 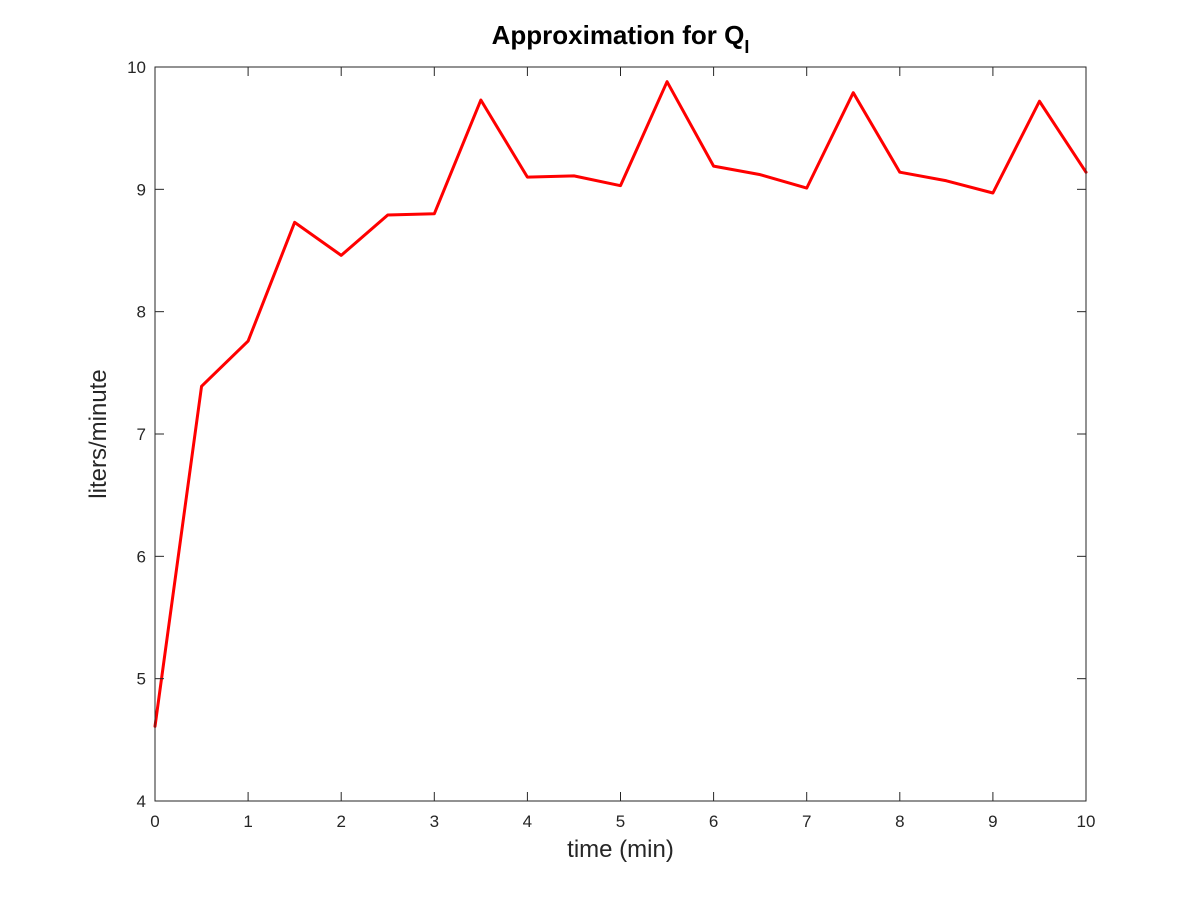 I want to click on x-axis-label: time (min), so click(x=620, y=849).